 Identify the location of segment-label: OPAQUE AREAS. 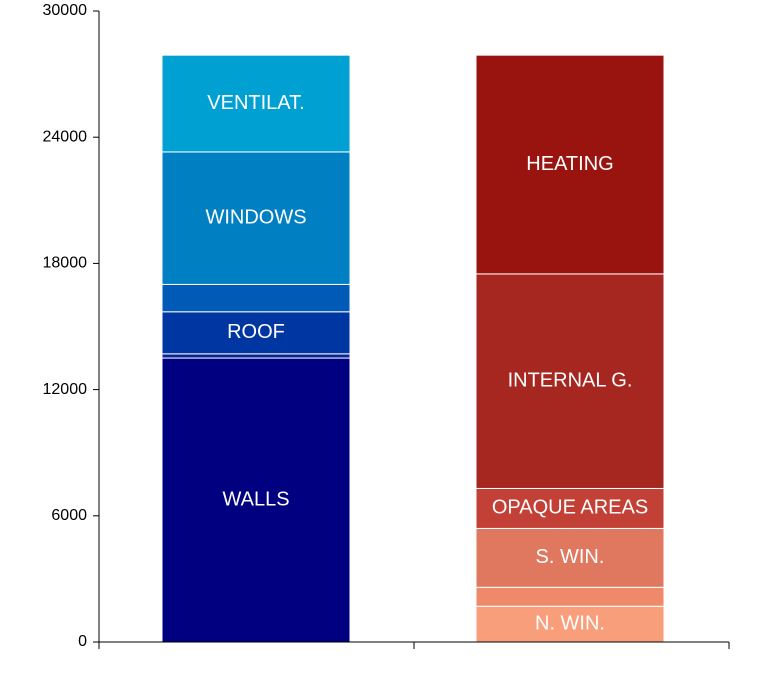
(570, 508).